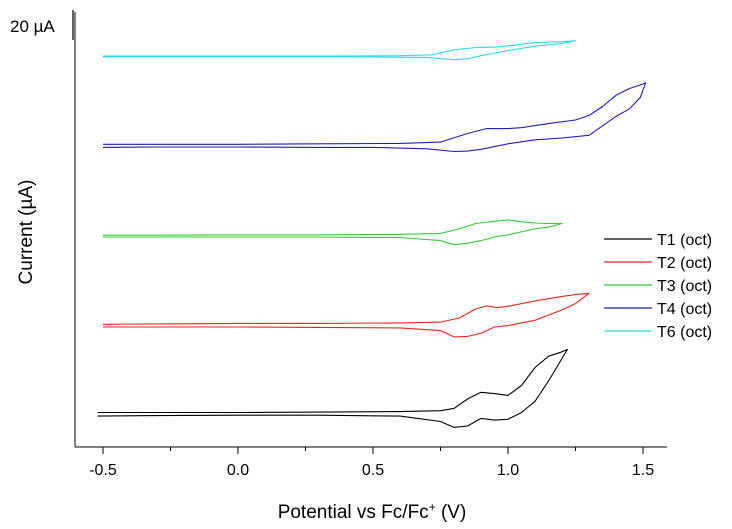 The image size is (732, 529). Describe the element at coordinates (508, 470) in the screenshot. I see `x-tick-label: 1.0` at that location.